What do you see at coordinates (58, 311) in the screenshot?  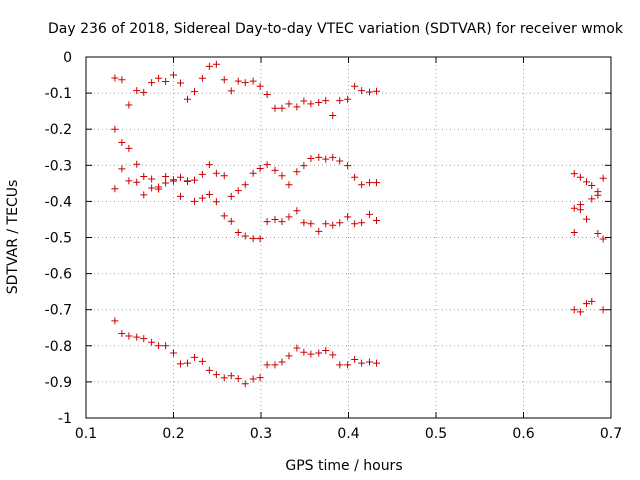 I see `y-tick-label: -0.7` at bounding box center [58, 311].